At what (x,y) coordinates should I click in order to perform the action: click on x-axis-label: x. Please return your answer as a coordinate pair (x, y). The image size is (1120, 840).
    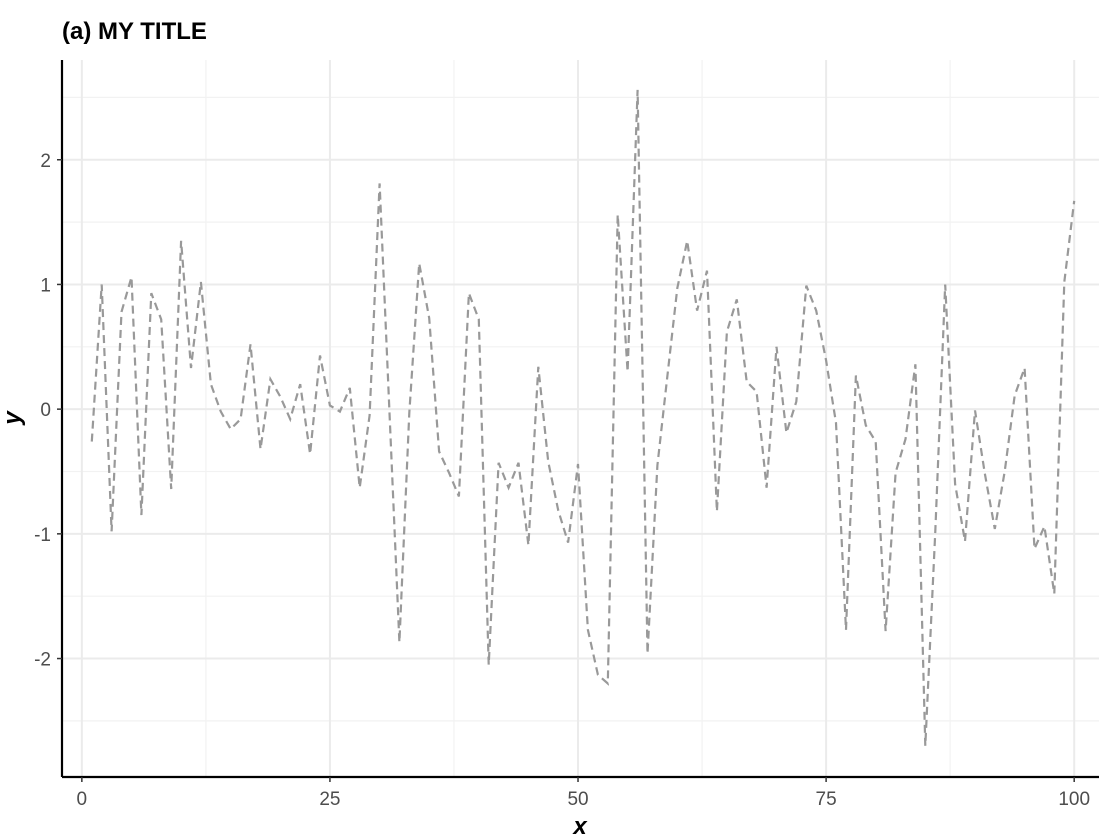
    Looking at the image, I should click on (579, 826).